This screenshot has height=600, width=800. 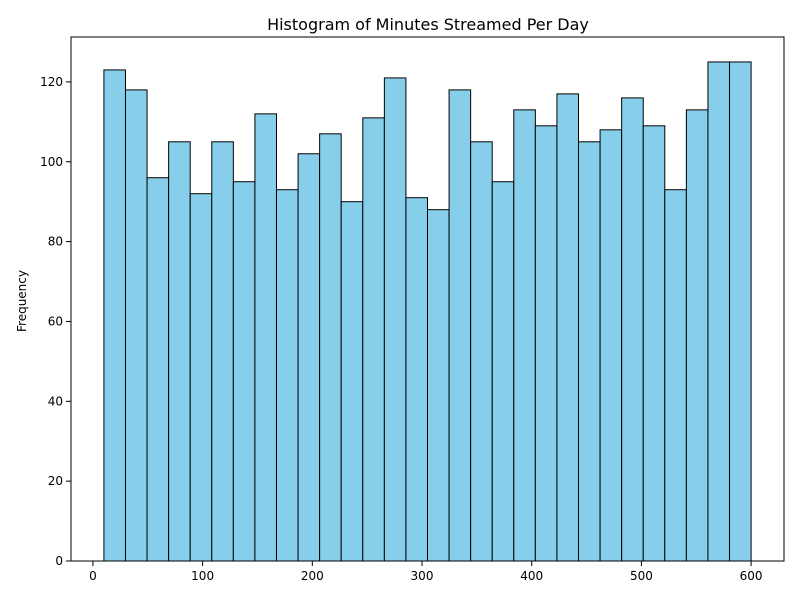 I want to click on x-tick-label-5: 500, so click(x=641, y=576).